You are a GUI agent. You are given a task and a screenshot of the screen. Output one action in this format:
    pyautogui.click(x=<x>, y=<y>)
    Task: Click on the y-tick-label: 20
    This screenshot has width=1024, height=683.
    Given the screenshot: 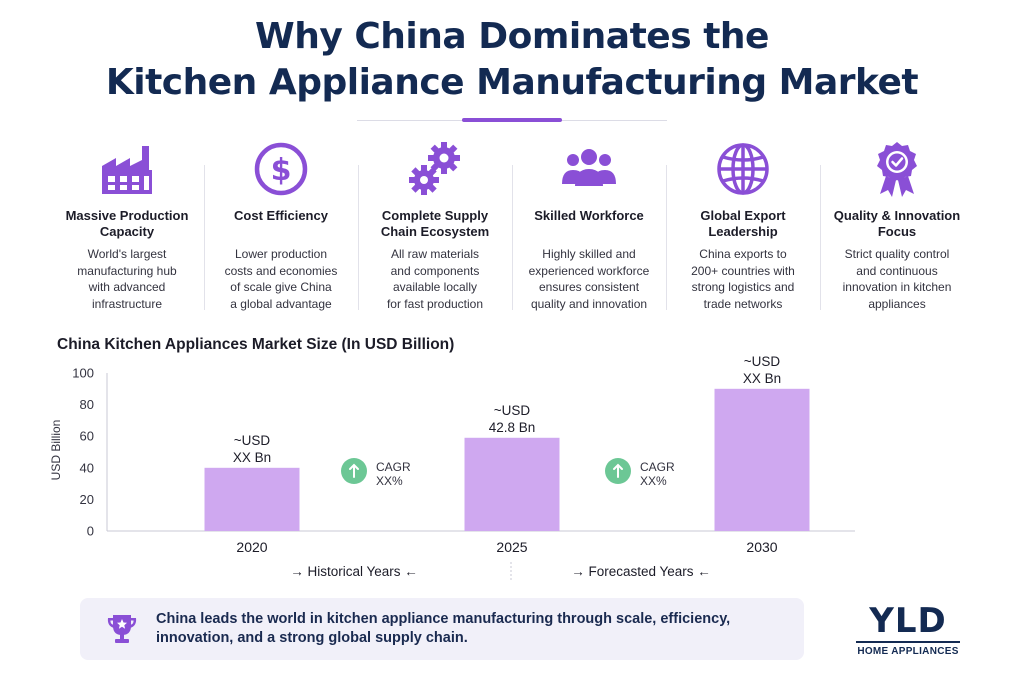 What is the action you would take?
    pyautogui.click(x=87, y=499)
    